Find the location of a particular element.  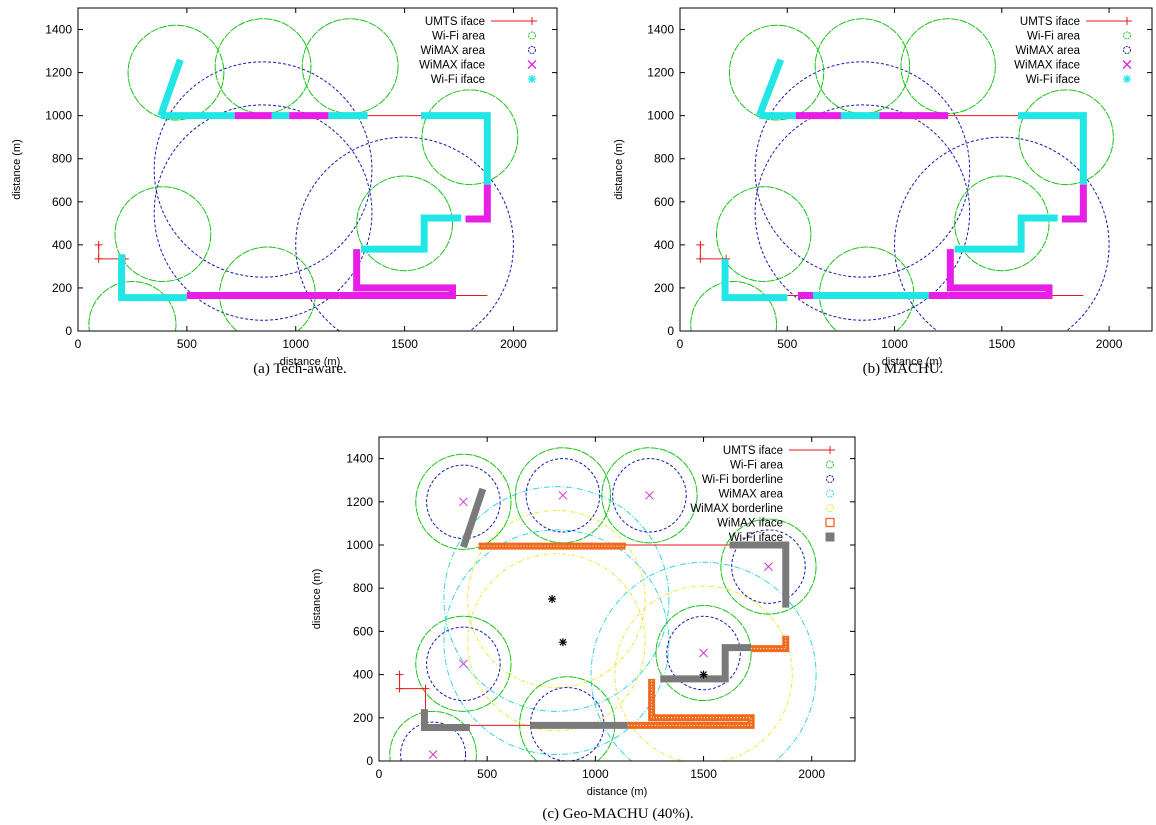

legend-entry-label: Wi-Fi borderline is located at coordinates (742, 480).